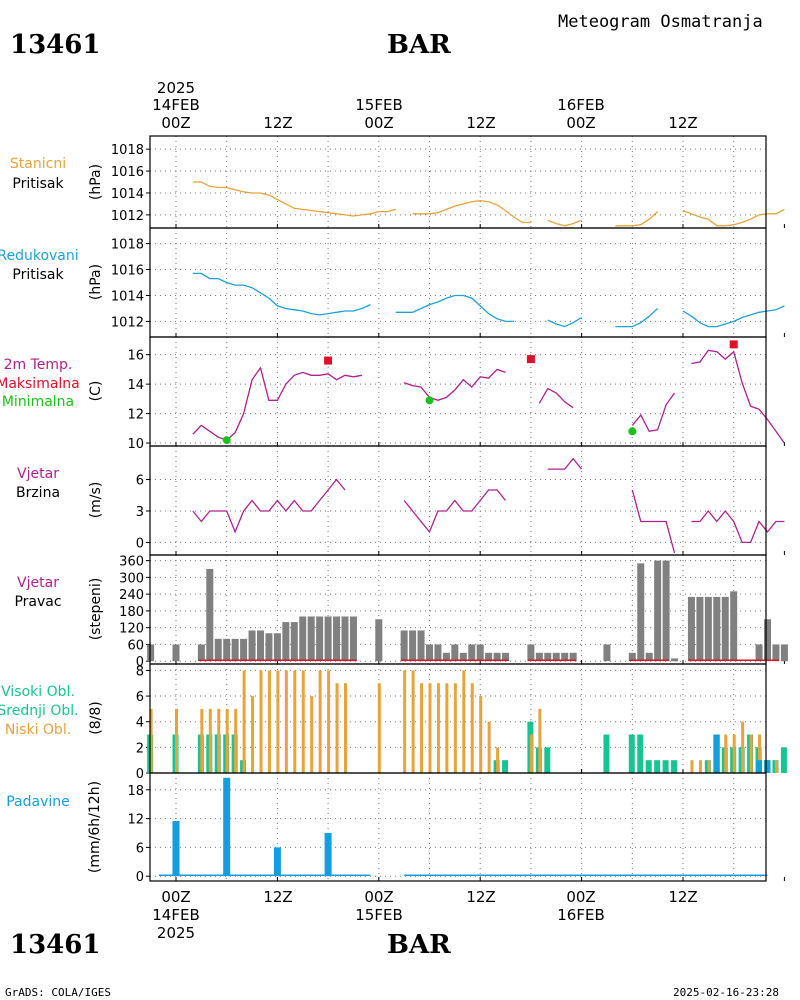 The height and width of the screenshot is (1000, 800). I want to click on panel-label: Redukovani, so click(39, 256).